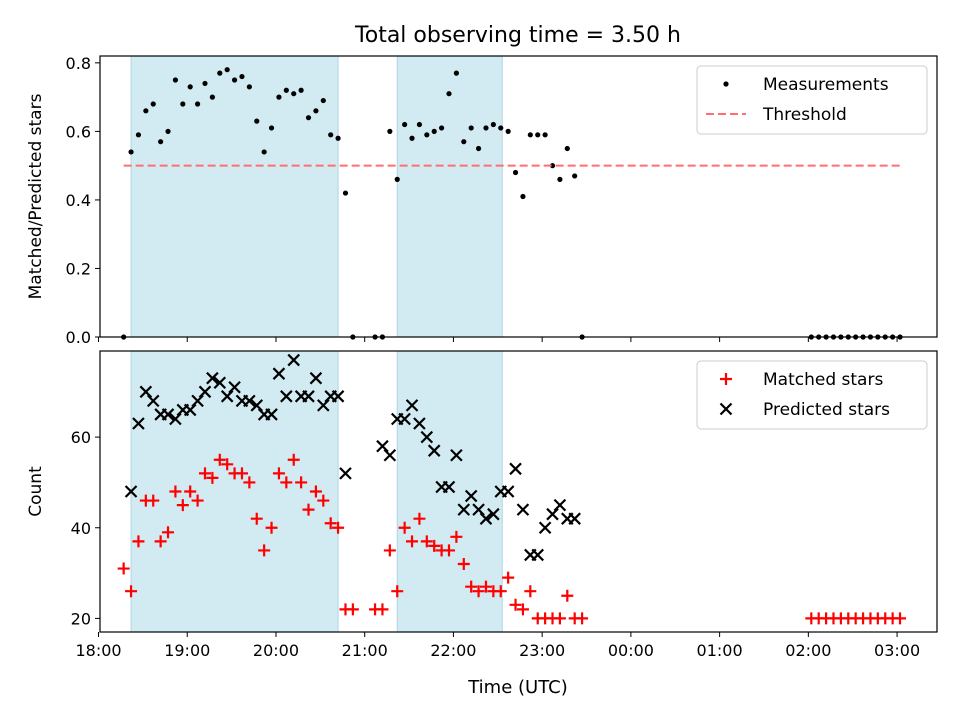  Describe the element at coordinates (826, 410) in the screenshot. I see `legend-label: Predicted stars` at that location.